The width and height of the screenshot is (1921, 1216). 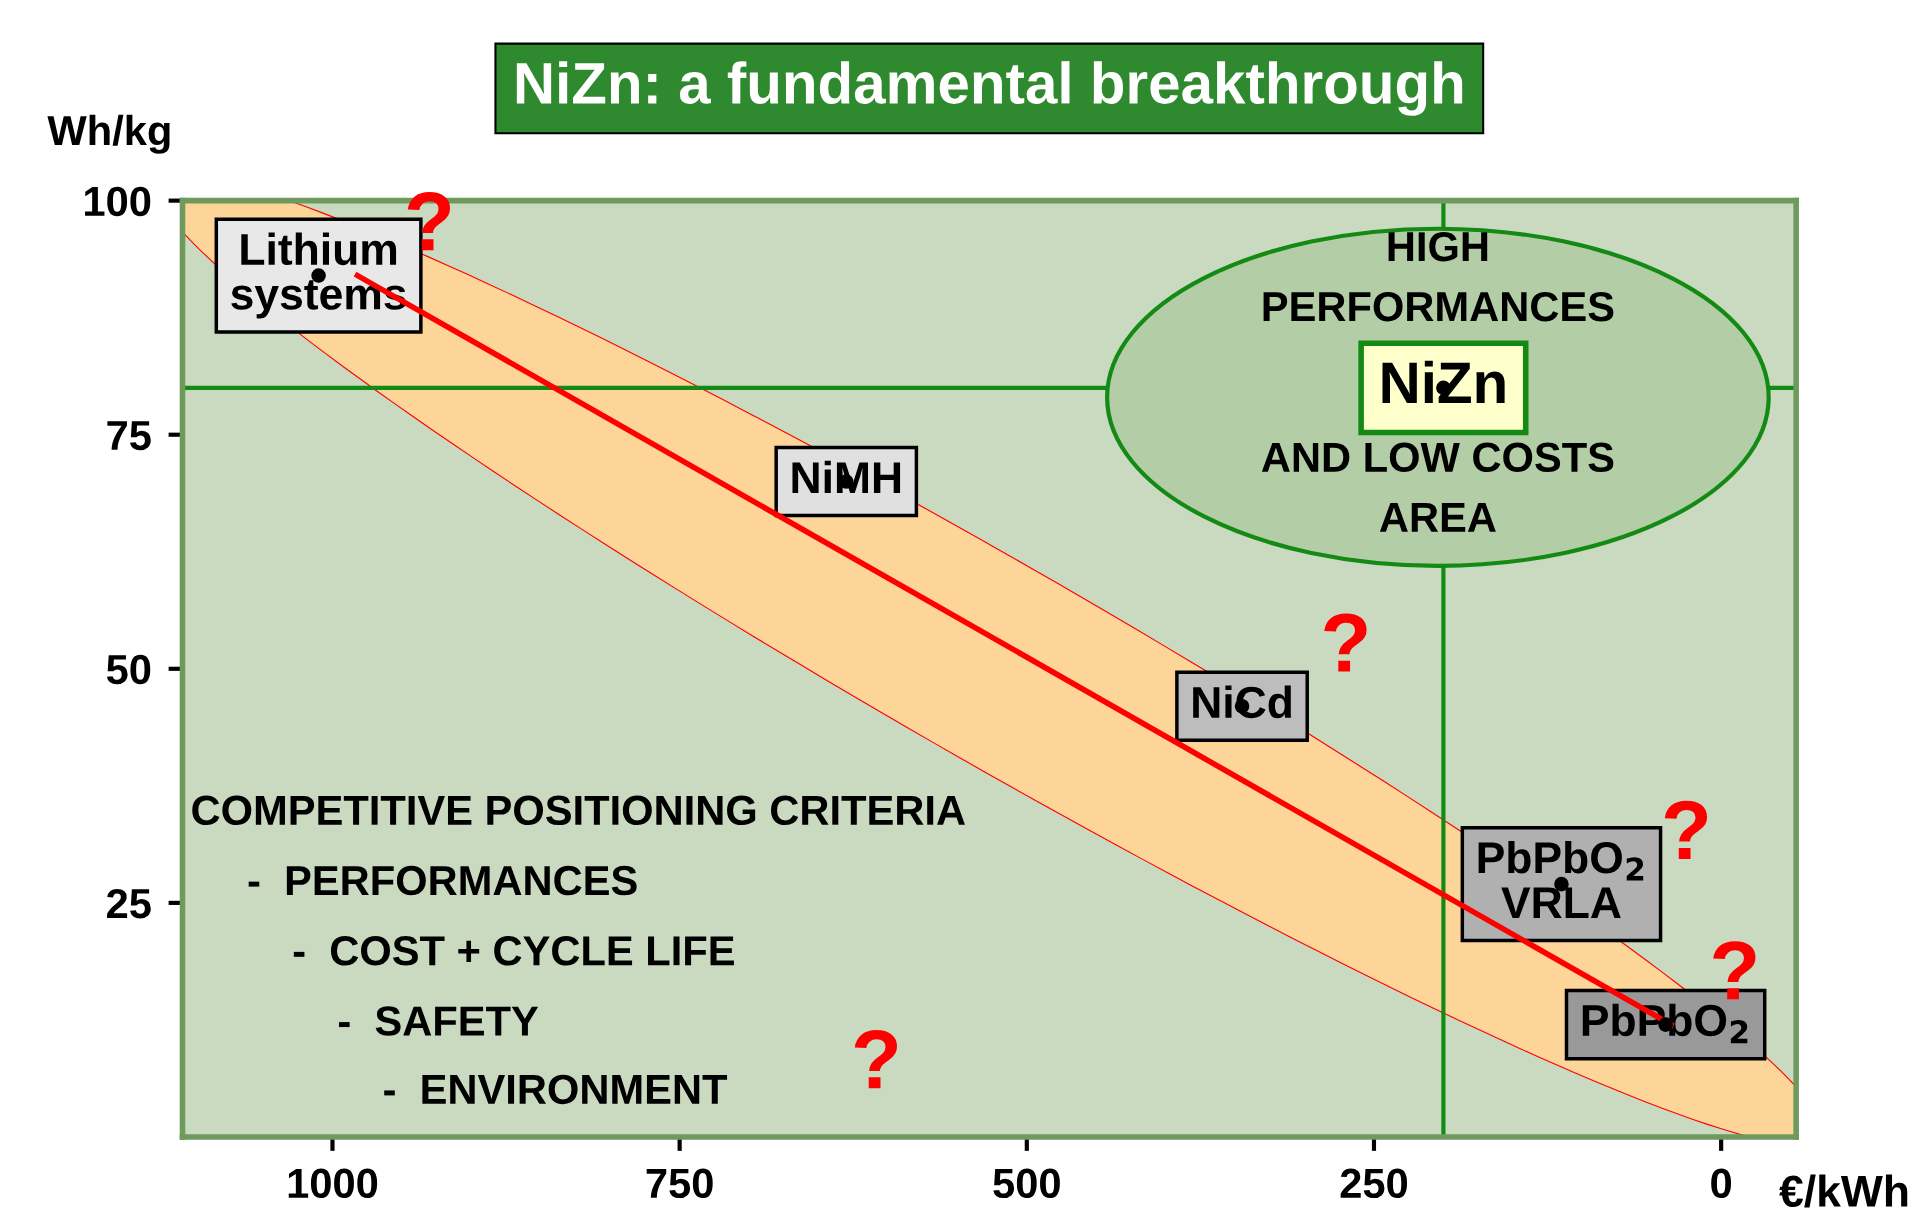 What do you see at coordinates (442, 880) in the screenshot?
I see `annotation: - PERFORMANCES` at bounding box center [442, 880].